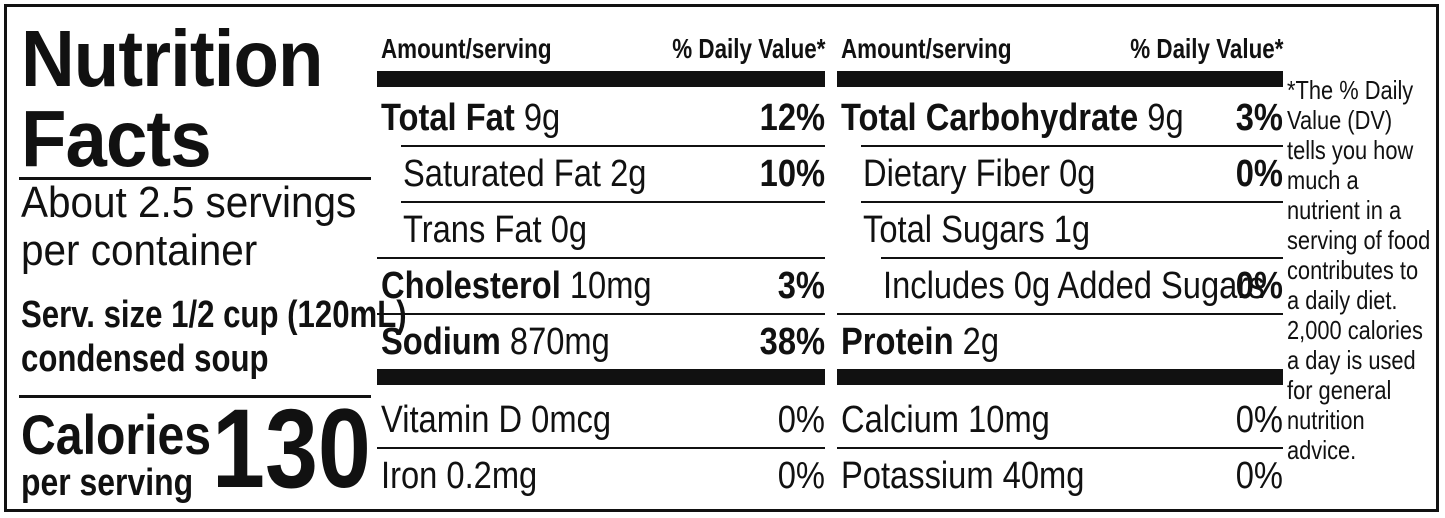  Describe the element at coordinates (1074, 286) in the screenshot. I see `nutrient-name: Includes 0g Added Sugars` at that location.